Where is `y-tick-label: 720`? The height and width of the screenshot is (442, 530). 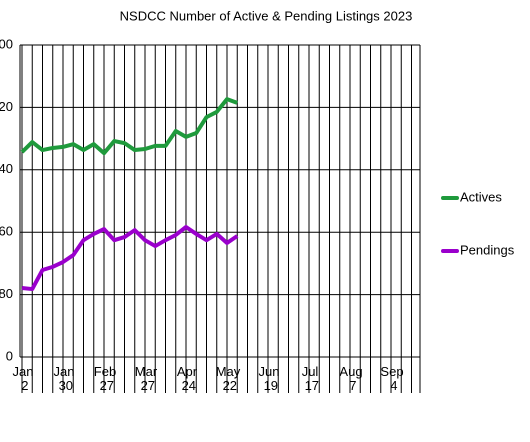
y-tick-label: 720 is located at coordinates (6, 106).